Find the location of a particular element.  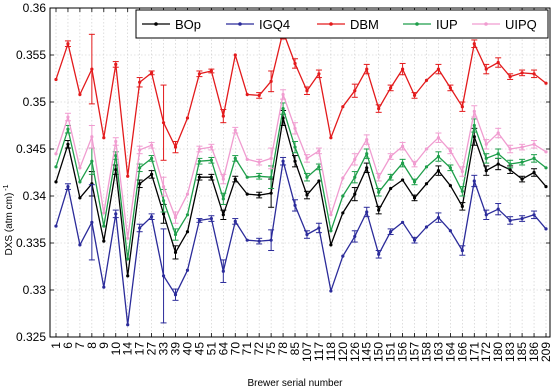

y-tick-label: 0.335 is located at coordinates (31, 243).